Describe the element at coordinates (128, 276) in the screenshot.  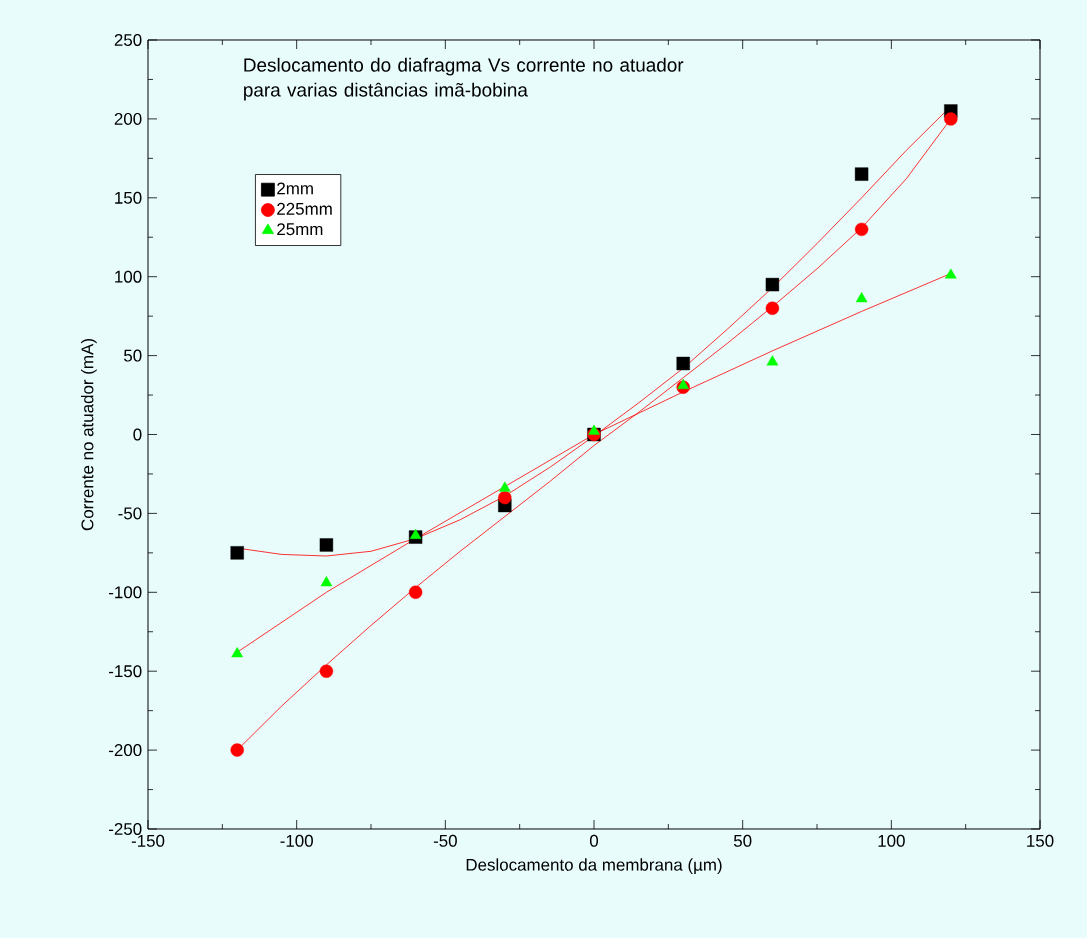
I see `y-tick-label: 100` at that location.